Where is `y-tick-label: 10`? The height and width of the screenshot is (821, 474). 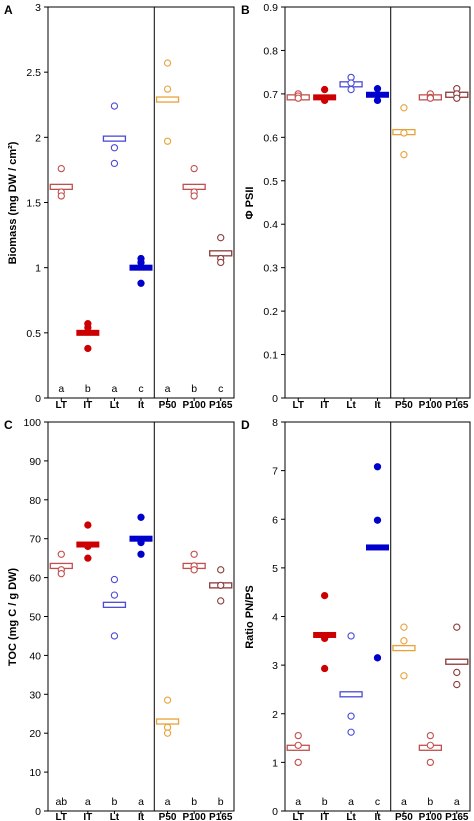 y-tick-label: 10 is located at coordinates (35, 773).